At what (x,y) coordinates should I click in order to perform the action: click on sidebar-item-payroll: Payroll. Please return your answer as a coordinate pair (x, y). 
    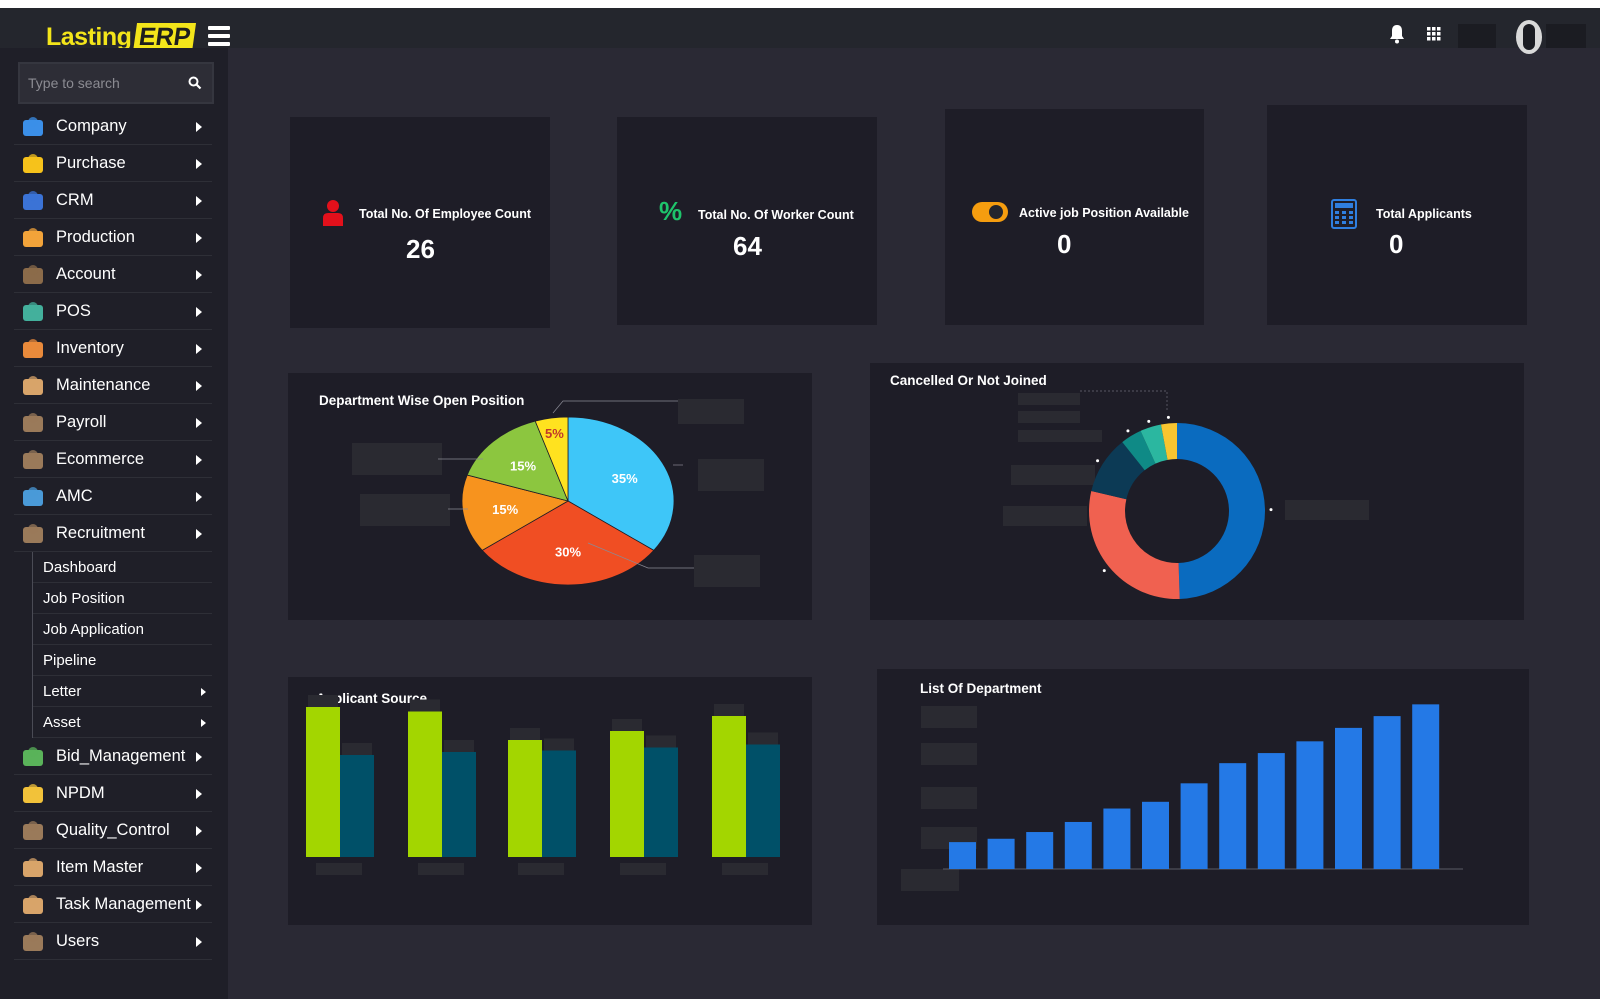
    Looking at the image, I should click on (113, 422).